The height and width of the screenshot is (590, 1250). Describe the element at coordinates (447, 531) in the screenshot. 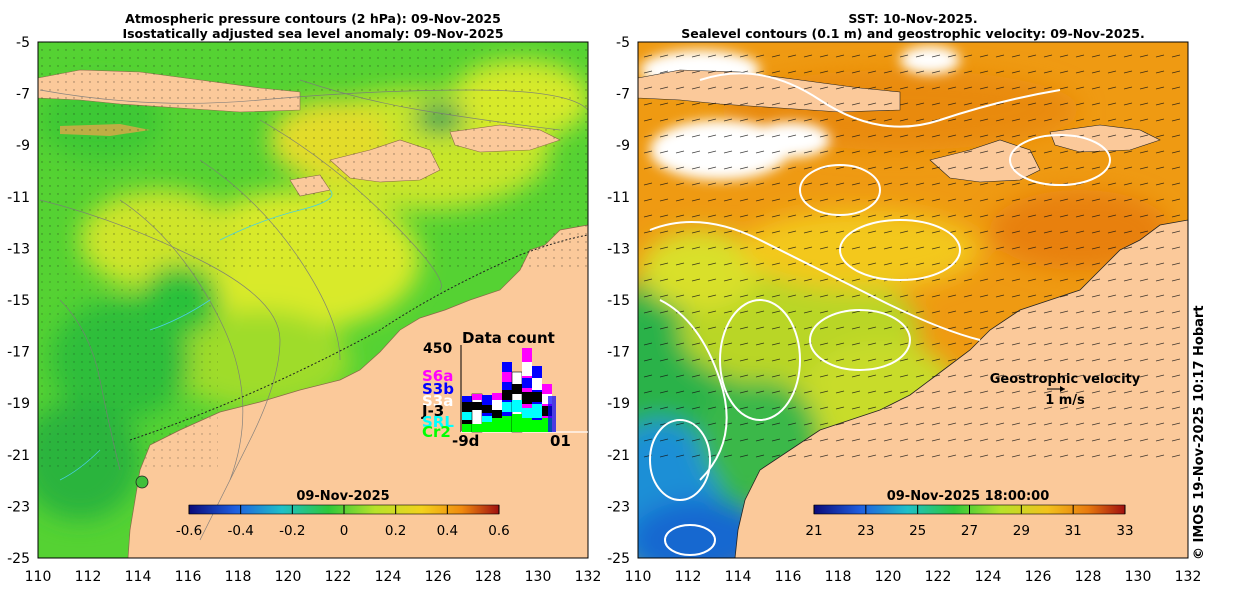

I see `colorbar-tick-label: 0.4` at that location.